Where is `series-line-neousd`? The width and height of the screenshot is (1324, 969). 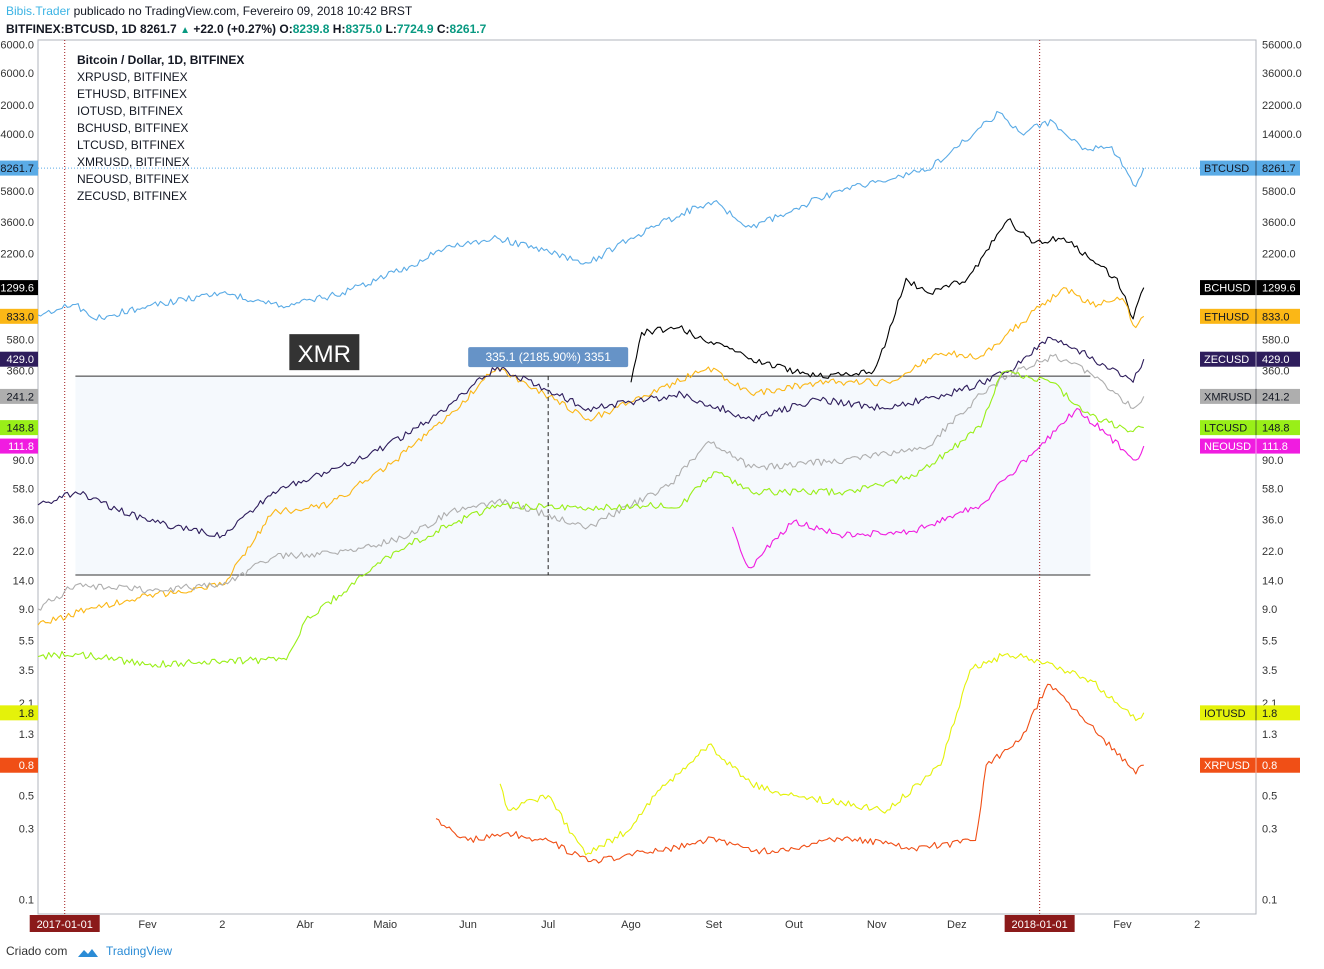 series-line-neousd is located at coordinates (938, 488).